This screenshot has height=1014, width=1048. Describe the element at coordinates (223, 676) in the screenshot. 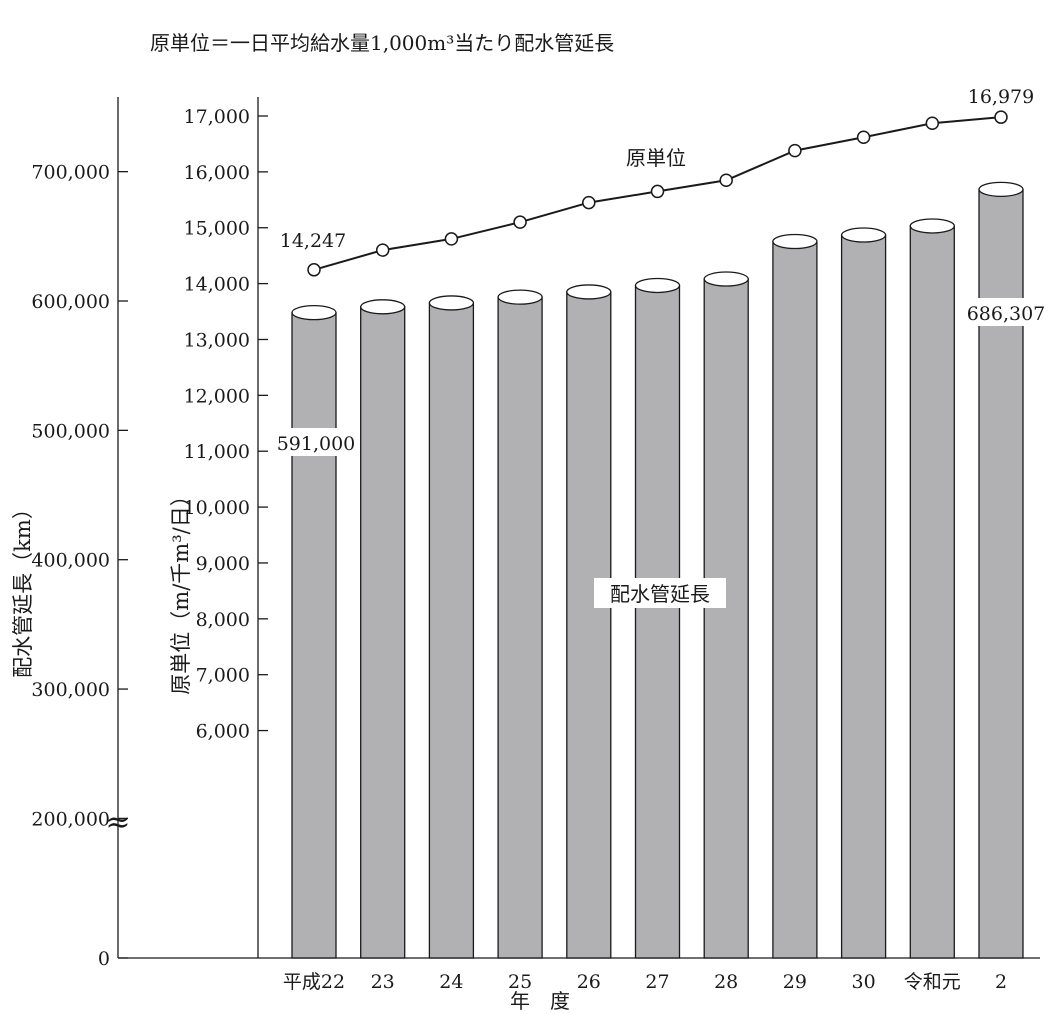

I see `right-tick-label: 7,000` at that location.